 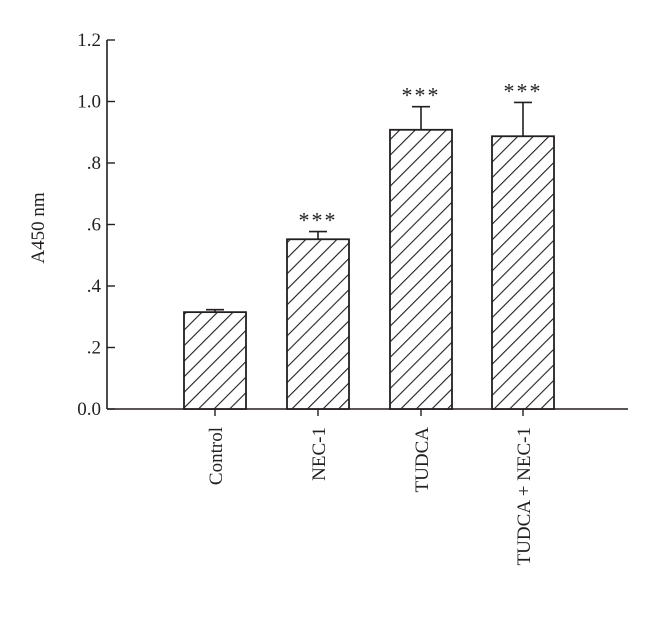 I want to click on category-label: Control, so click(x=216, y=456).